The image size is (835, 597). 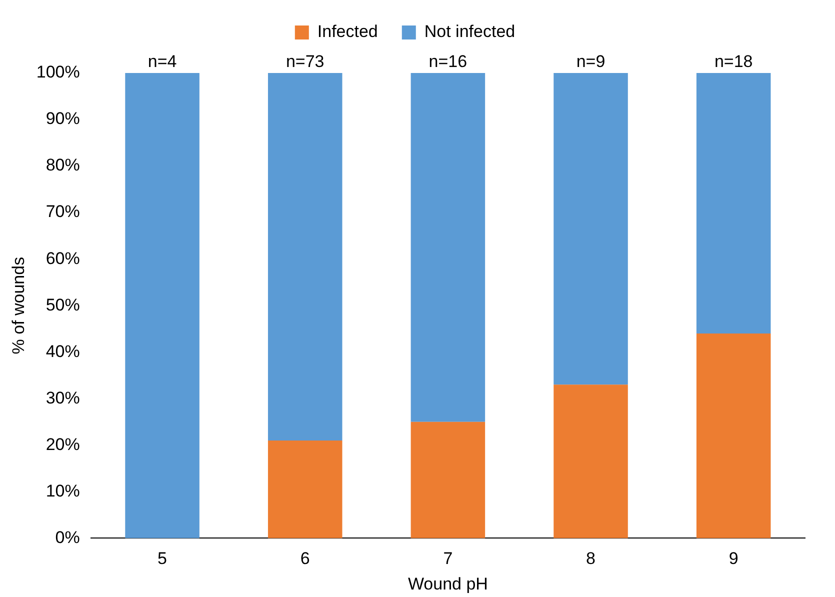 I want to click on x-tick-label: 9, so click(x=733, y=558).